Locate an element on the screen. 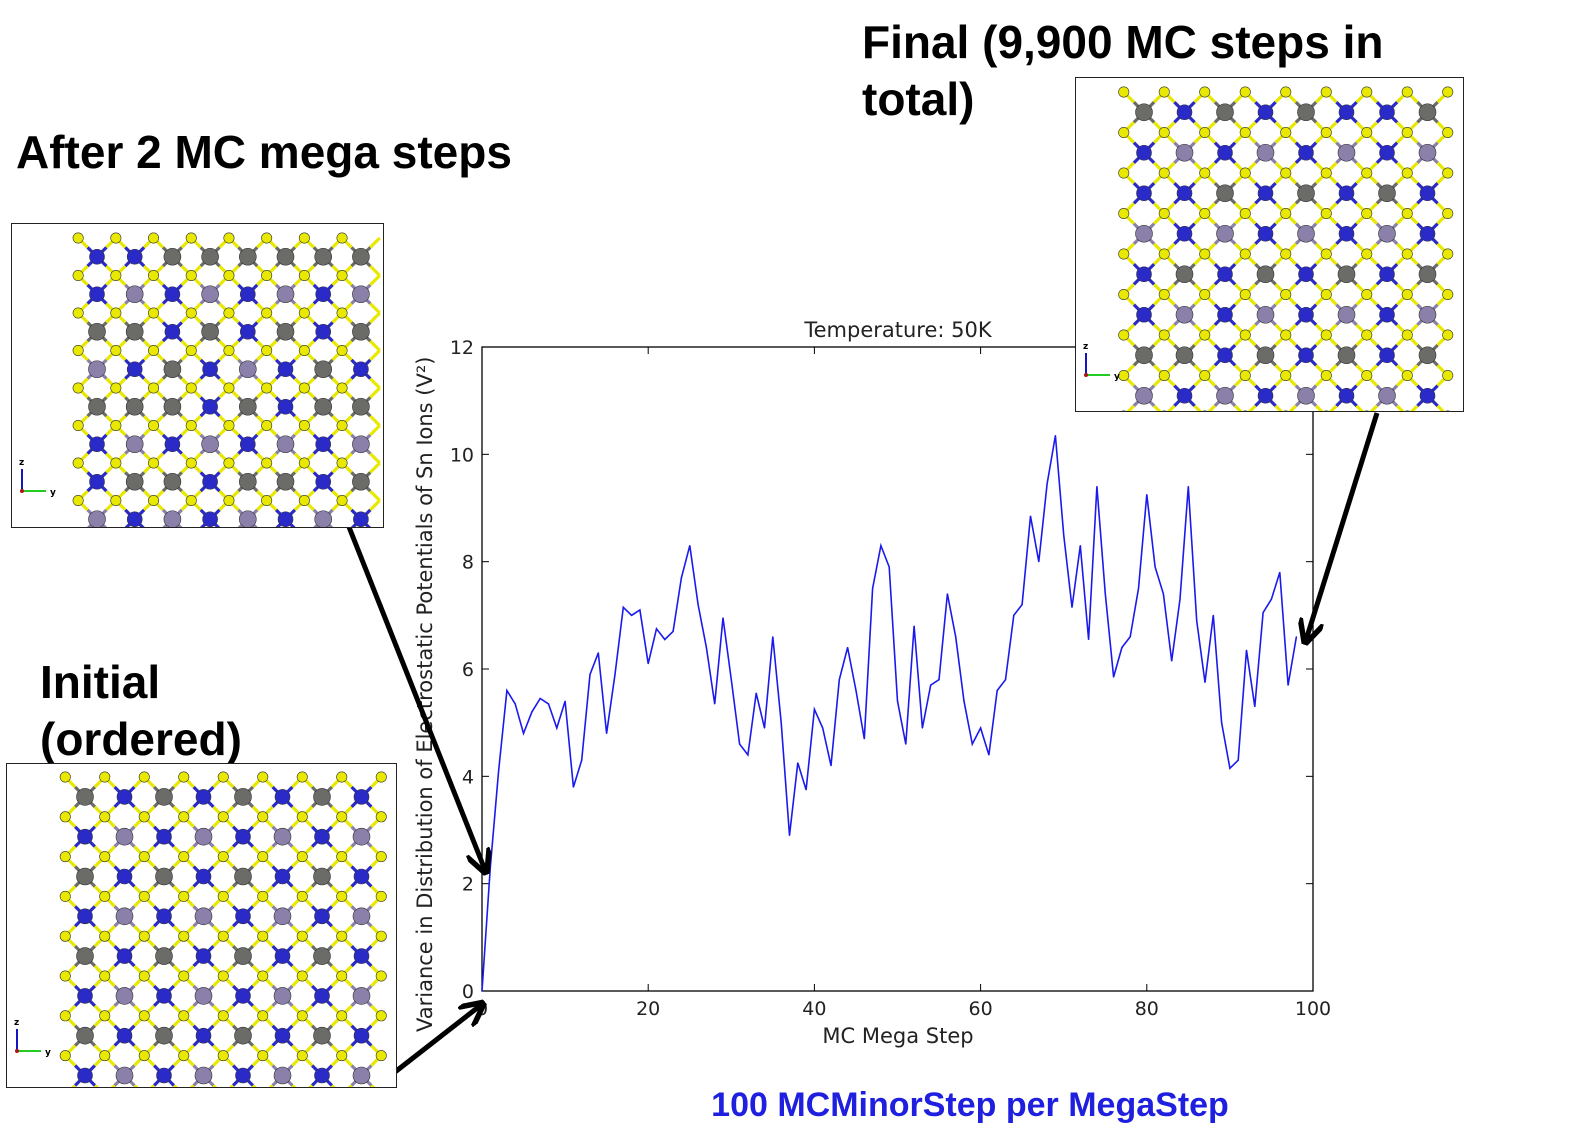 The image size is (1594, 1127). x-axis-label: MC Mega Step is located at coordinates (897, 1036).